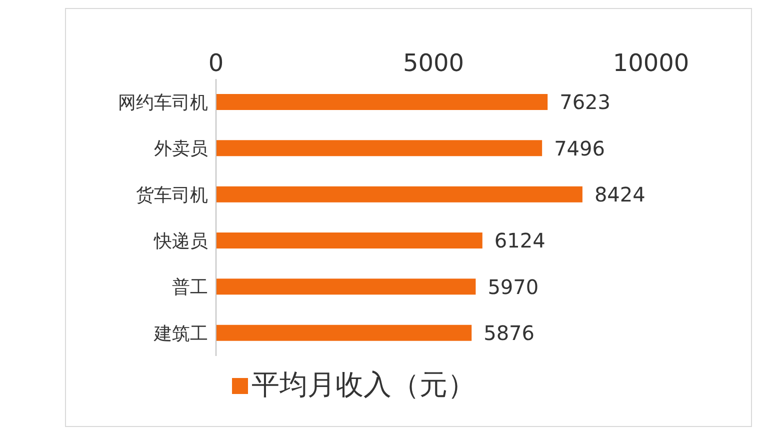  Describe the element at coordinates (620, 194) in the screenshot. I see `data-label: 8424` at that location.